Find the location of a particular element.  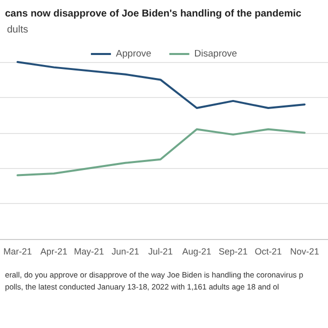

x-tick-label: Nov-21 is located at coordinates (305, 251).